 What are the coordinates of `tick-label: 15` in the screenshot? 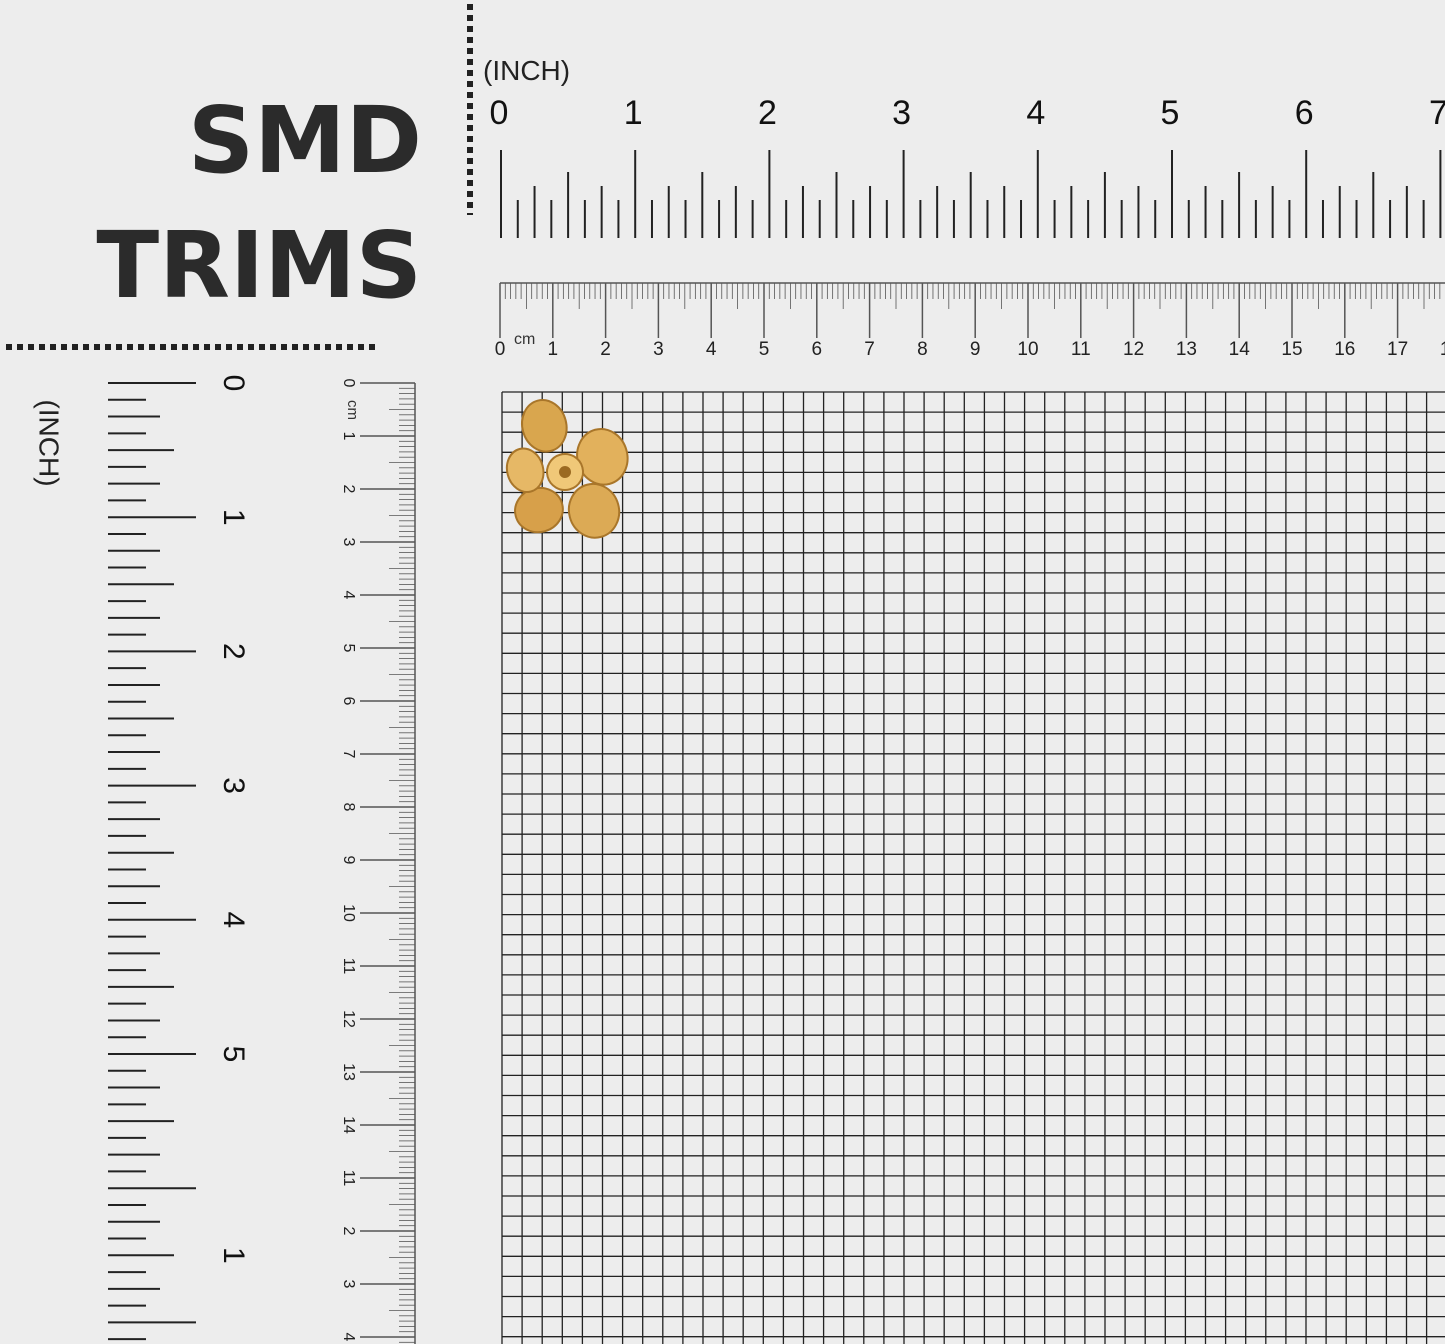 It's located at (1291, 349).